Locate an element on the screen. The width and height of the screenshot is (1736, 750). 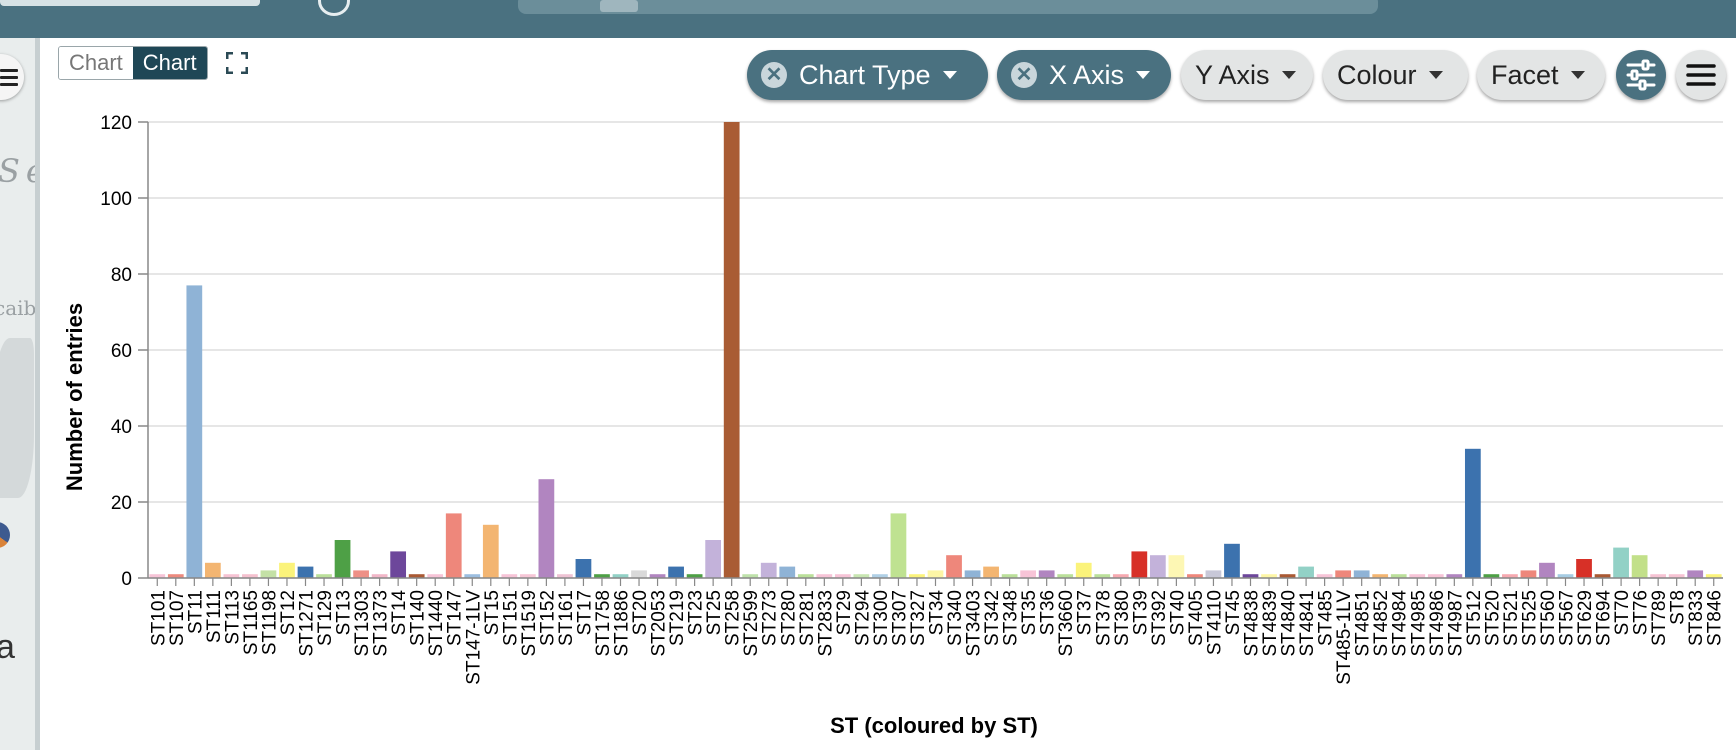
search-bar is located at coordinates (948, 7).